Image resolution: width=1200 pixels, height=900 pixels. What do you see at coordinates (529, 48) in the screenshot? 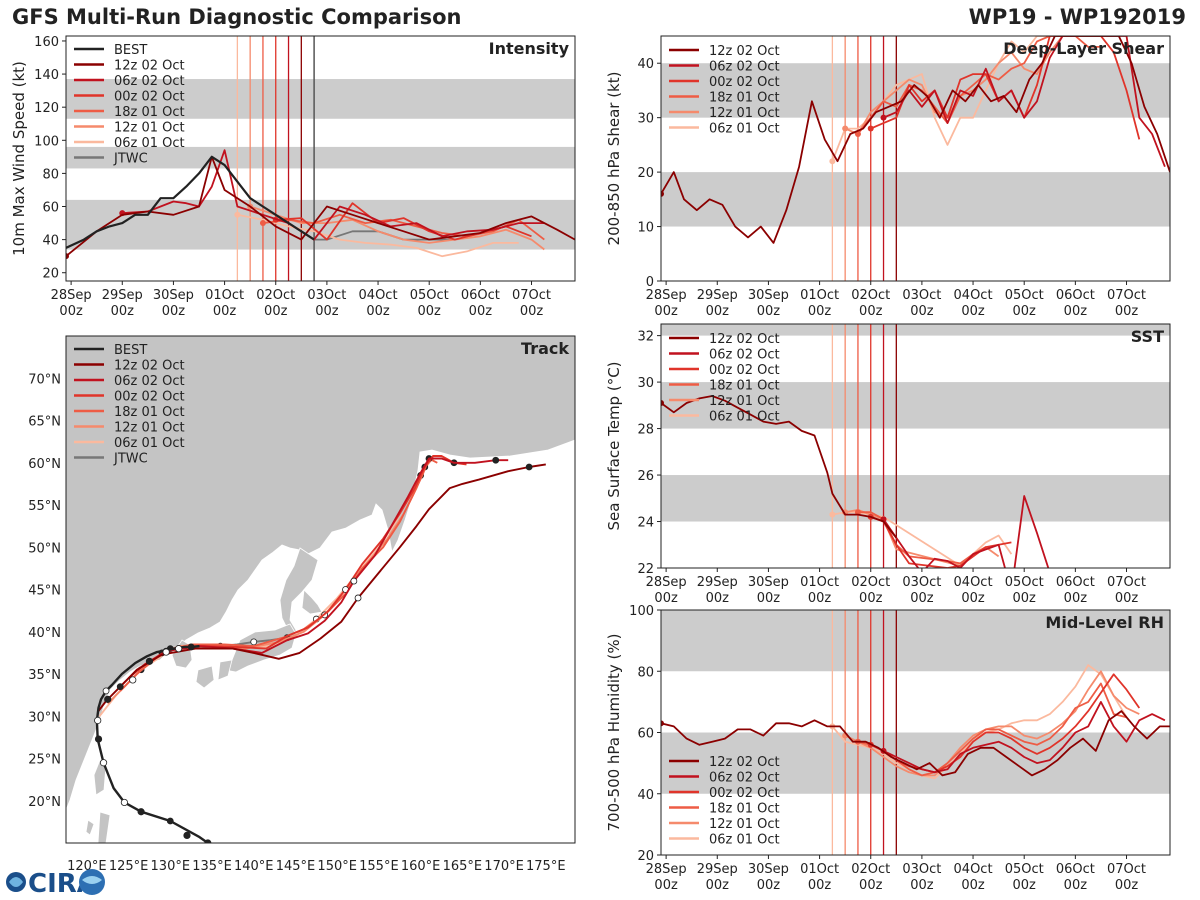
I see `intensity-panel-title: Intensity` at bounding box center [529, 48].